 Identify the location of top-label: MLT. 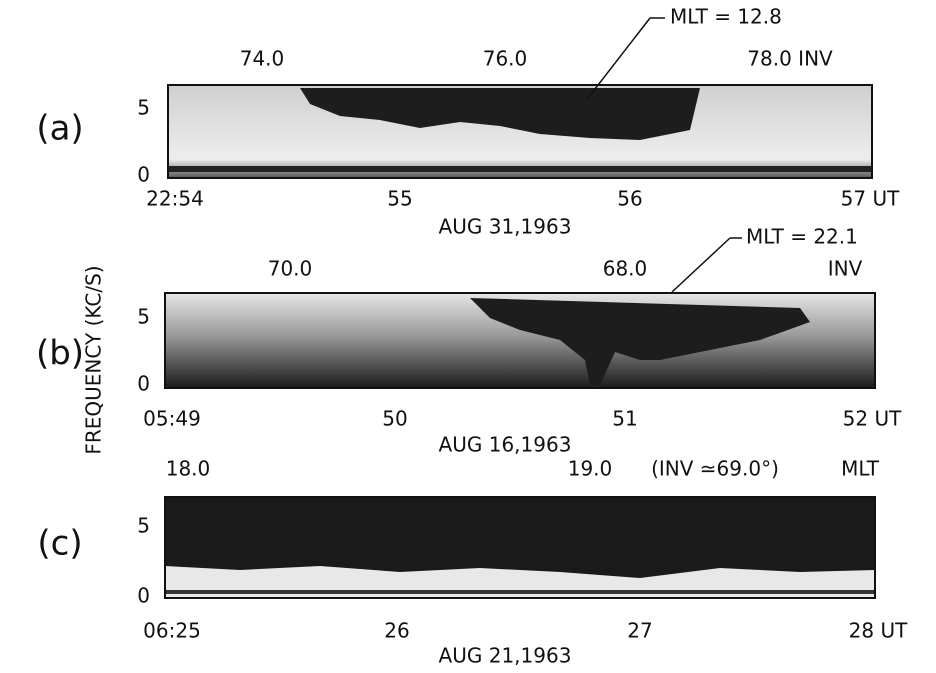
(860, 469).